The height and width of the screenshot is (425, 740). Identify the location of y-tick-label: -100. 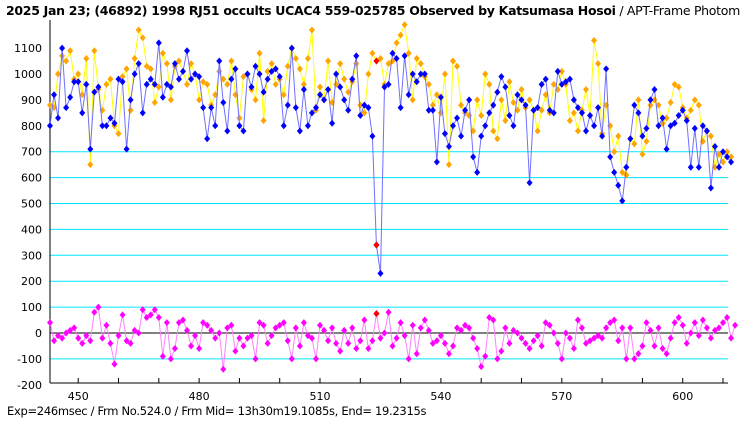
(29, 359).